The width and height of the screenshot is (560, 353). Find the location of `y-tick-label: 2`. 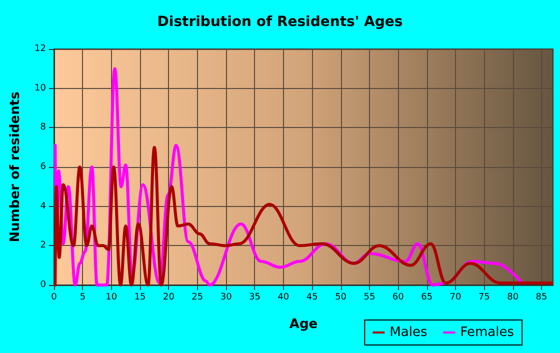

y-tick-label: 2 is located at coordinates (43, 245).